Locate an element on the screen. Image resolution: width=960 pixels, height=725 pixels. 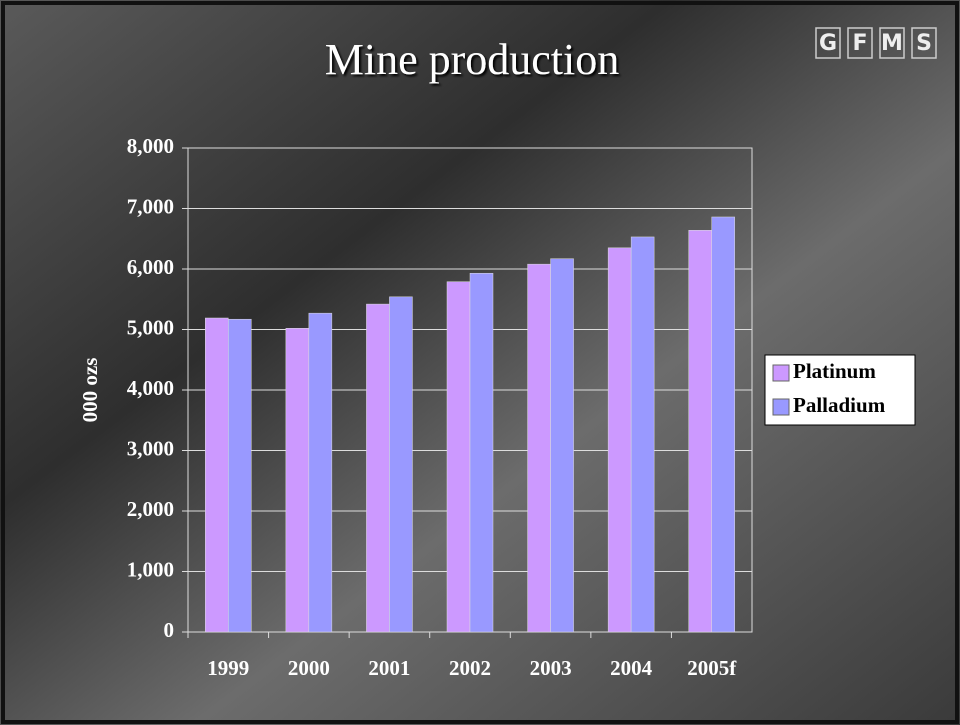
x-tick-label: 1999 is located at coordinates (228, 668).